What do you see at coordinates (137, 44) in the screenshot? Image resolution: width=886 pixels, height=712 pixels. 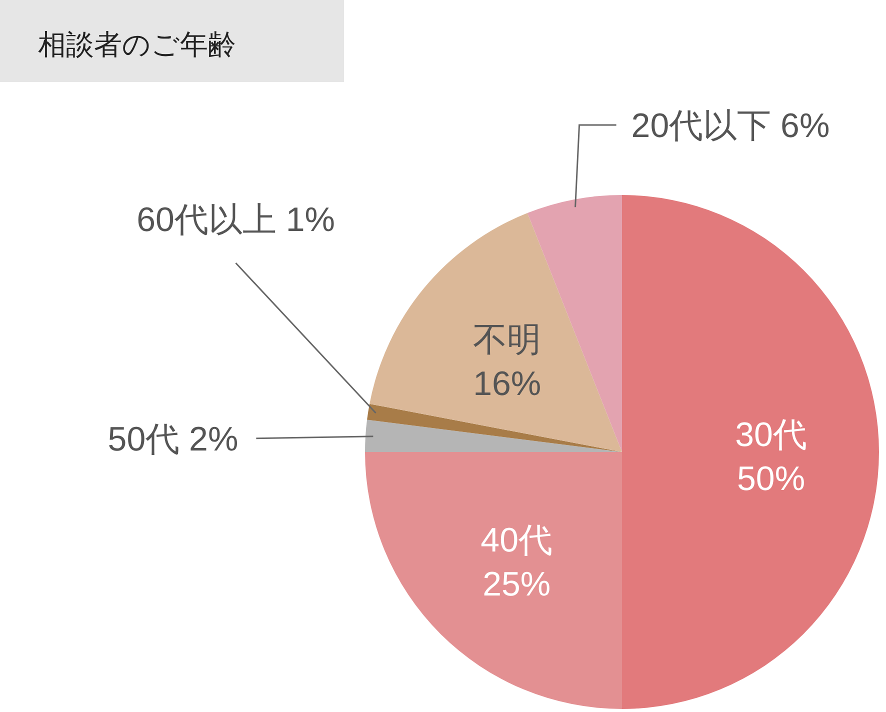 I see `chart-title: 相談者のご年齢` at bounding box center [137, 44].